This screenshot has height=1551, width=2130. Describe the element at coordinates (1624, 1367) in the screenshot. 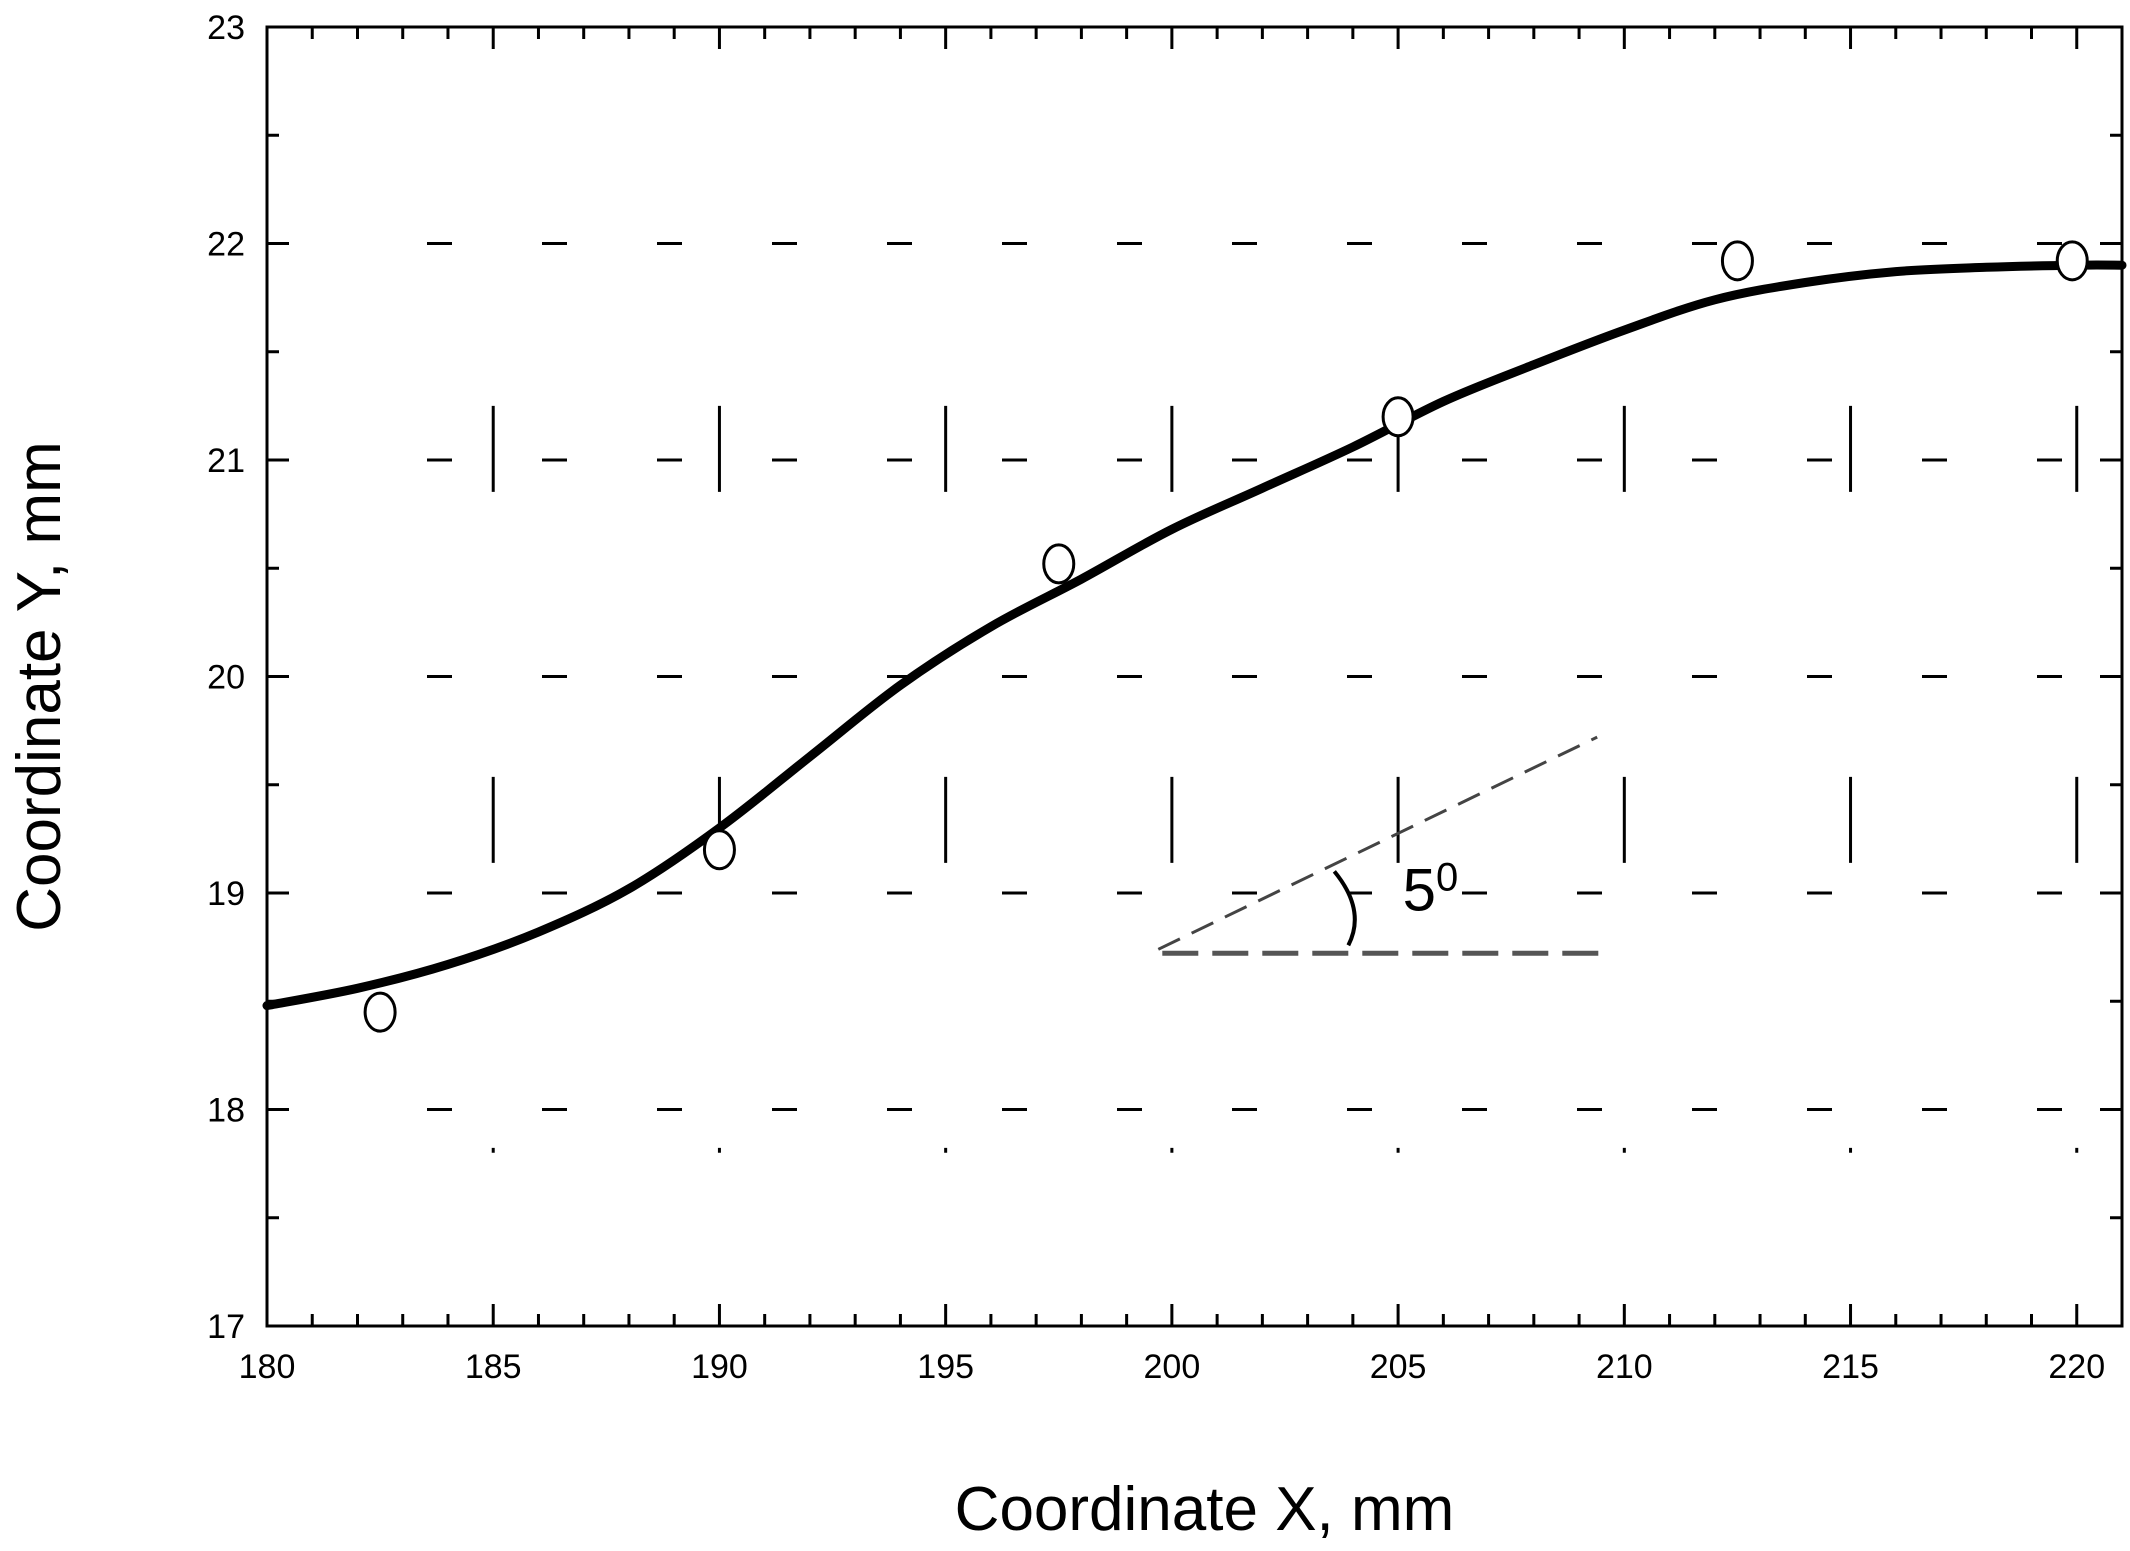

I see `x-tick-label-210: 210` at that location.